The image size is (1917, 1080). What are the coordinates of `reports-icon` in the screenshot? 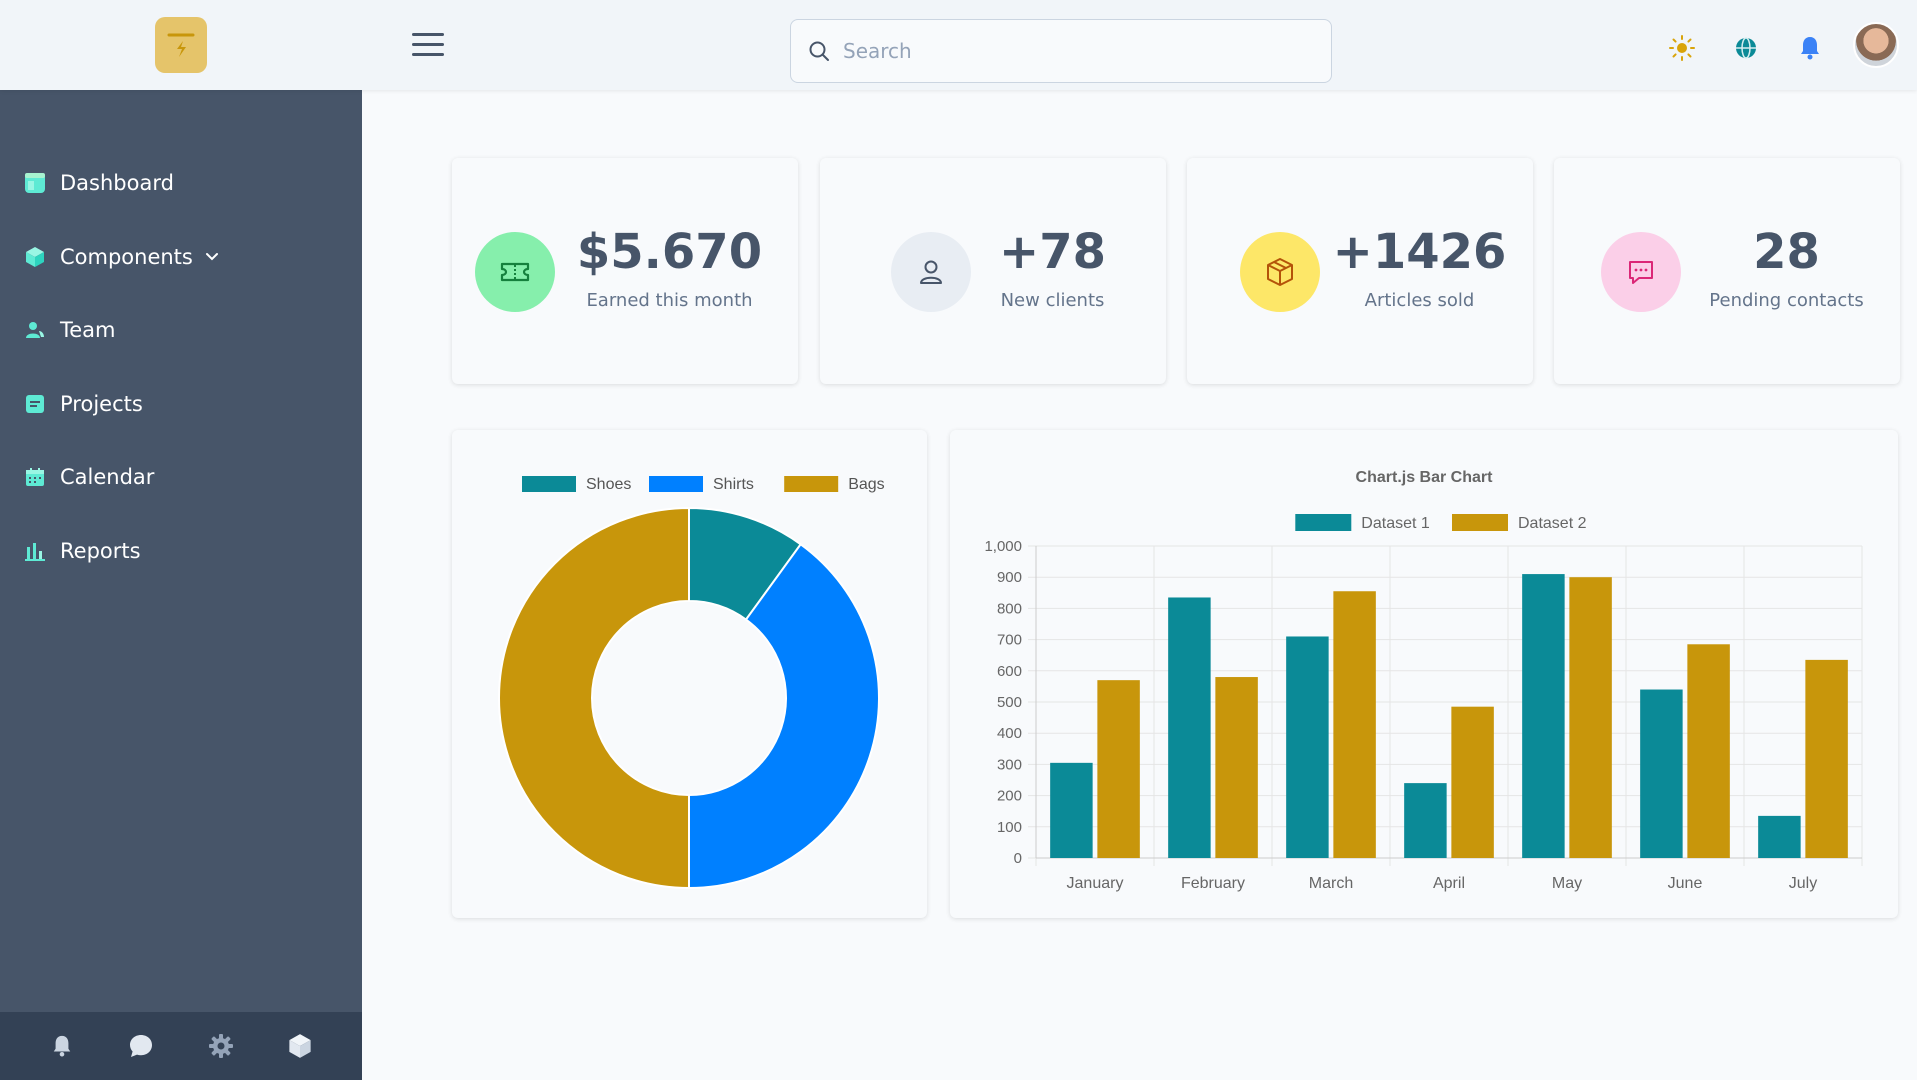 It's located at (35, 551).